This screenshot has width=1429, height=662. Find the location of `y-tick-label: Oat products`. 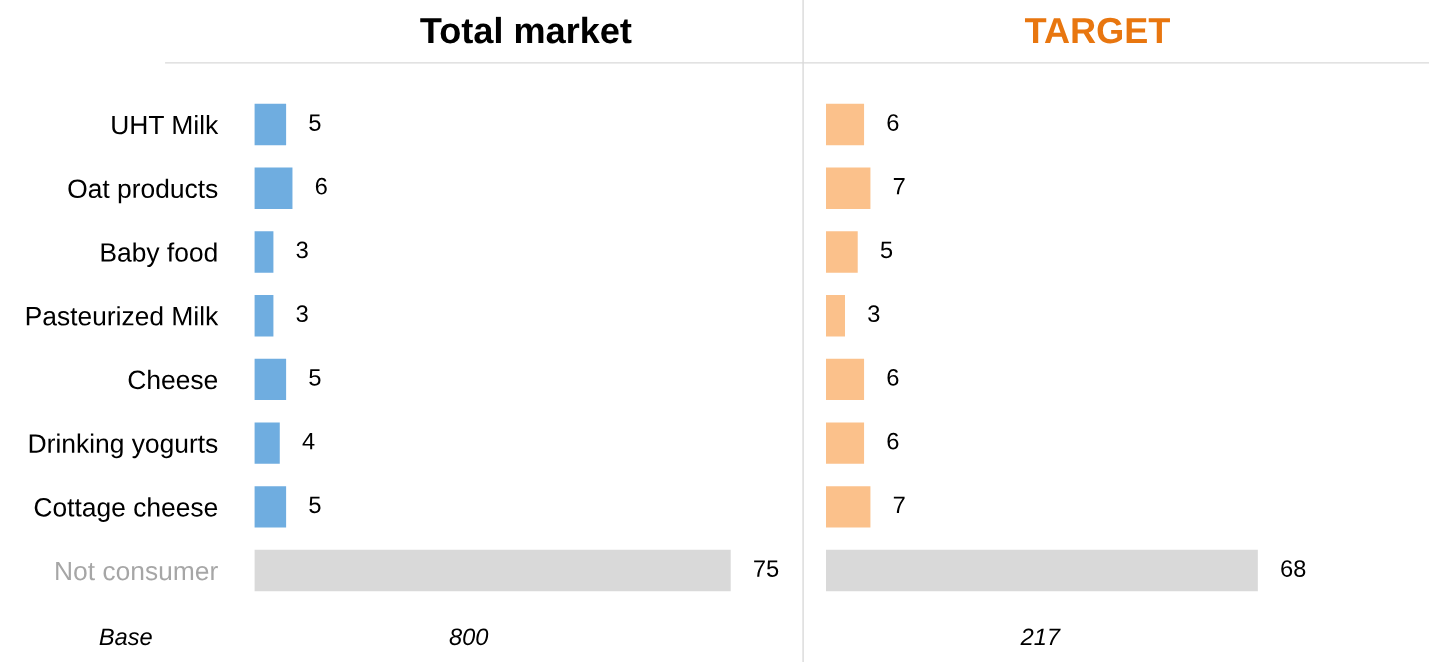

y-tick-label: Oat products is located at coordinates (143, 191).